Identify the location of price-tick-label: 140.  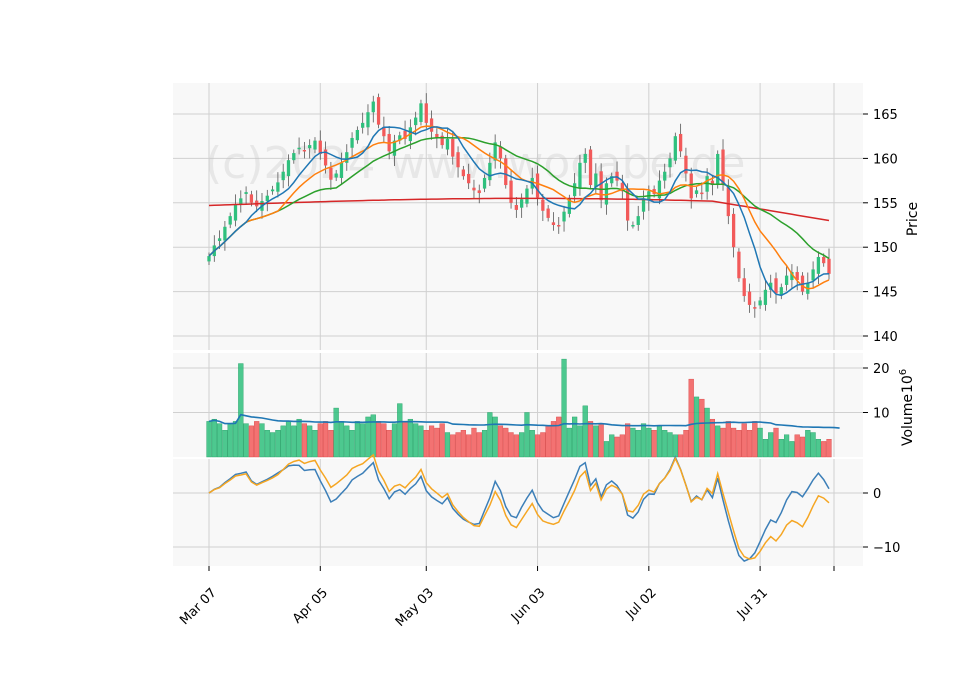
(885, 337).